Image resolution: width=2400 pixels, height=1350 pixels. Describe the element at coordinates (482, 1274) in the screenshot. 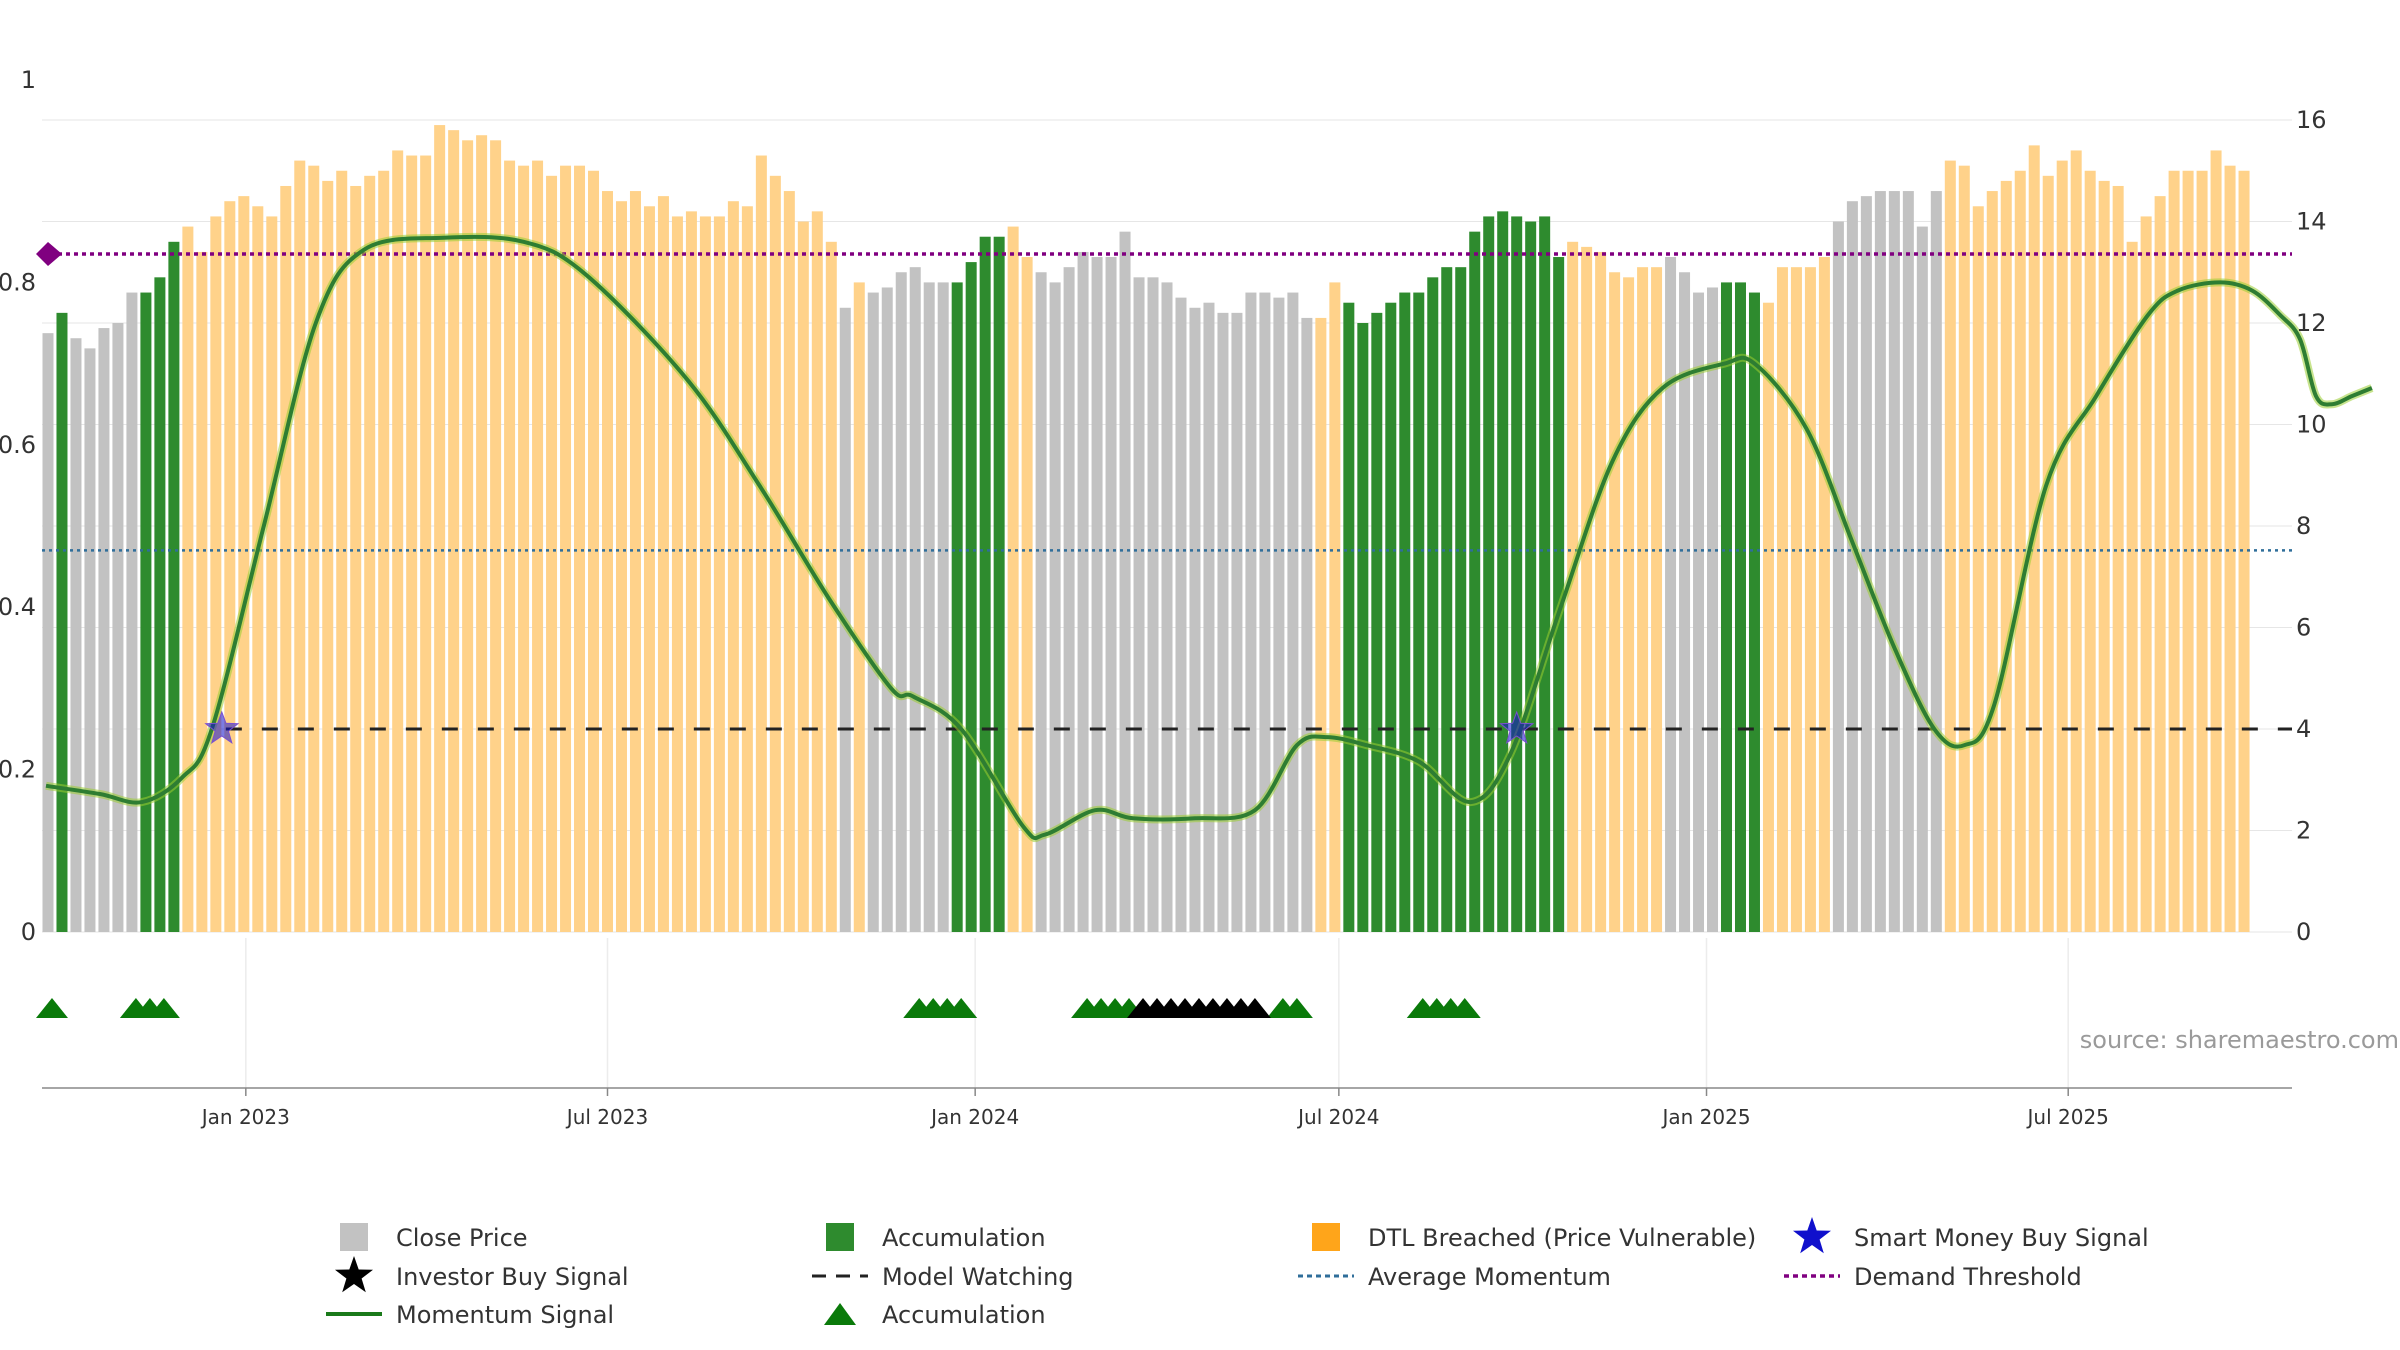

I see `legend-item-investor: Investor Buy Signal` at that location.